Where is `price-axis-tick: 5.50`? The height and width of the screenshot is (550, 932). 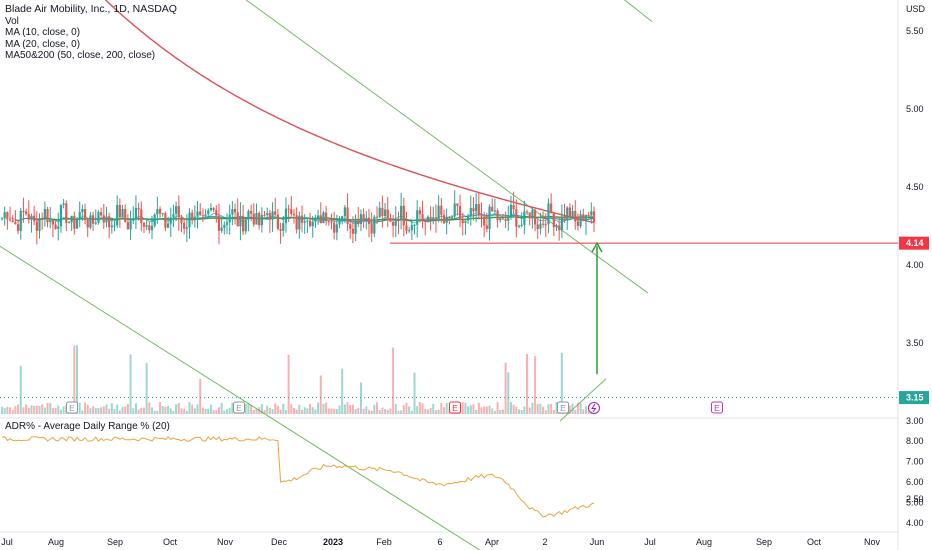 price-axis-tick: 5.50 is located at coordinates (915, 31).